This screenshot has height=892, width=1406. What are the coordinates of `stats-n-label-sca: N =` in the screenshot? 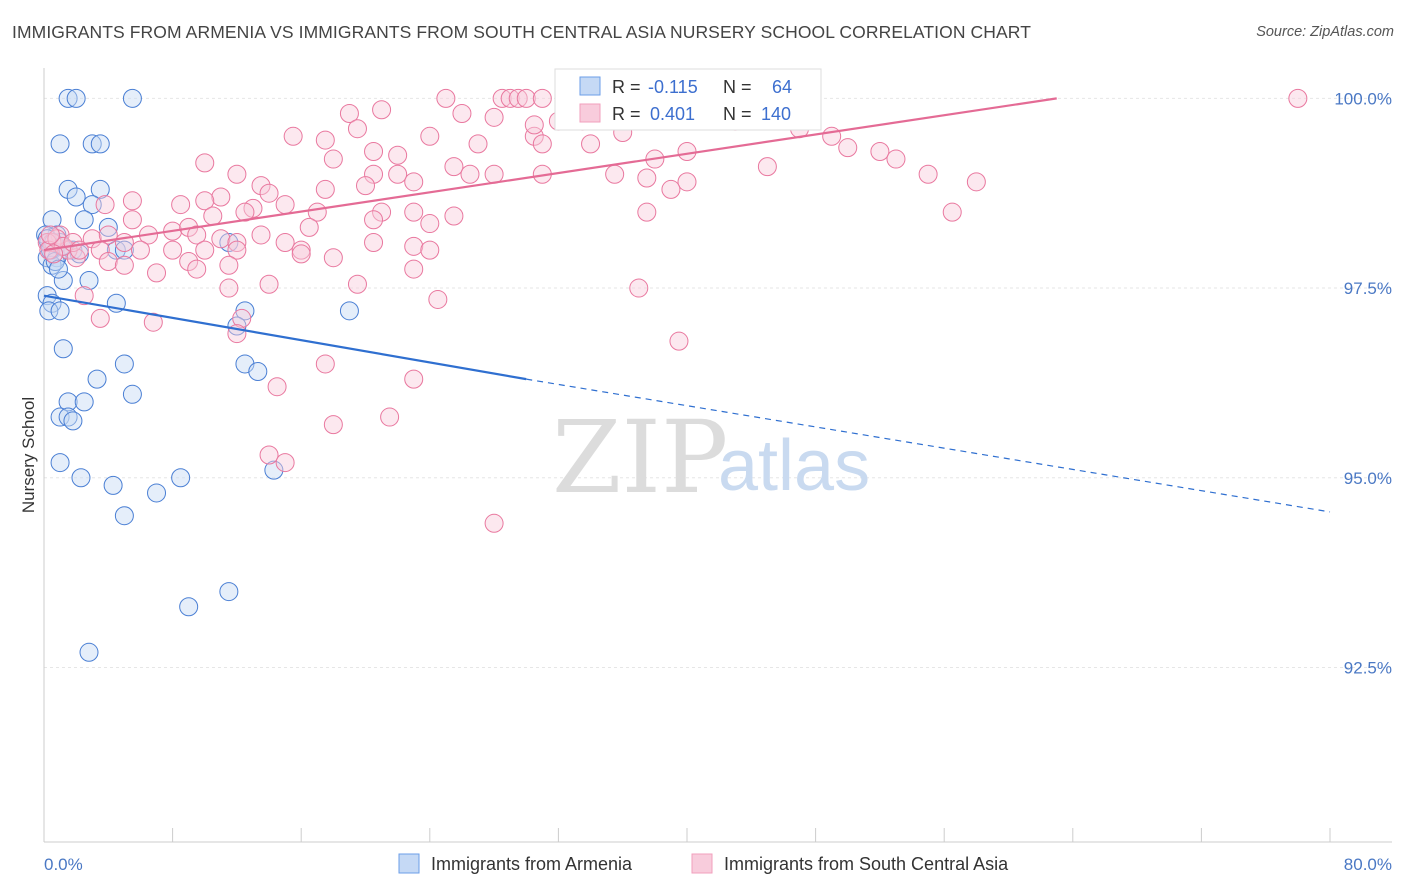 It's located at (737, 114).